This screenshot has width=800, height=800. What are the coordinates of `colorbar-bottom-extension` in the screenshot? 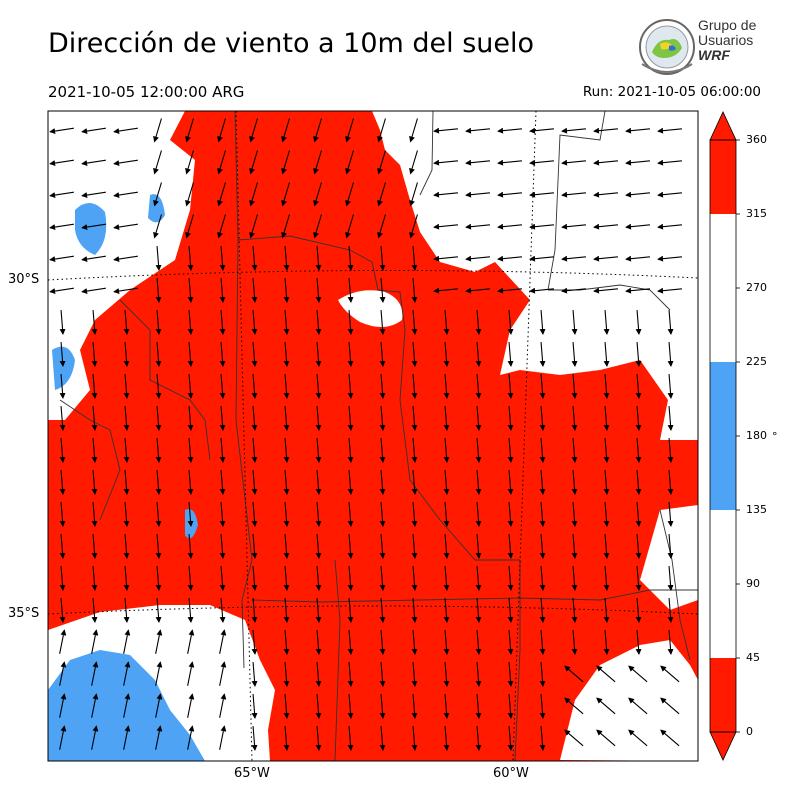 It's located at (723, 746).